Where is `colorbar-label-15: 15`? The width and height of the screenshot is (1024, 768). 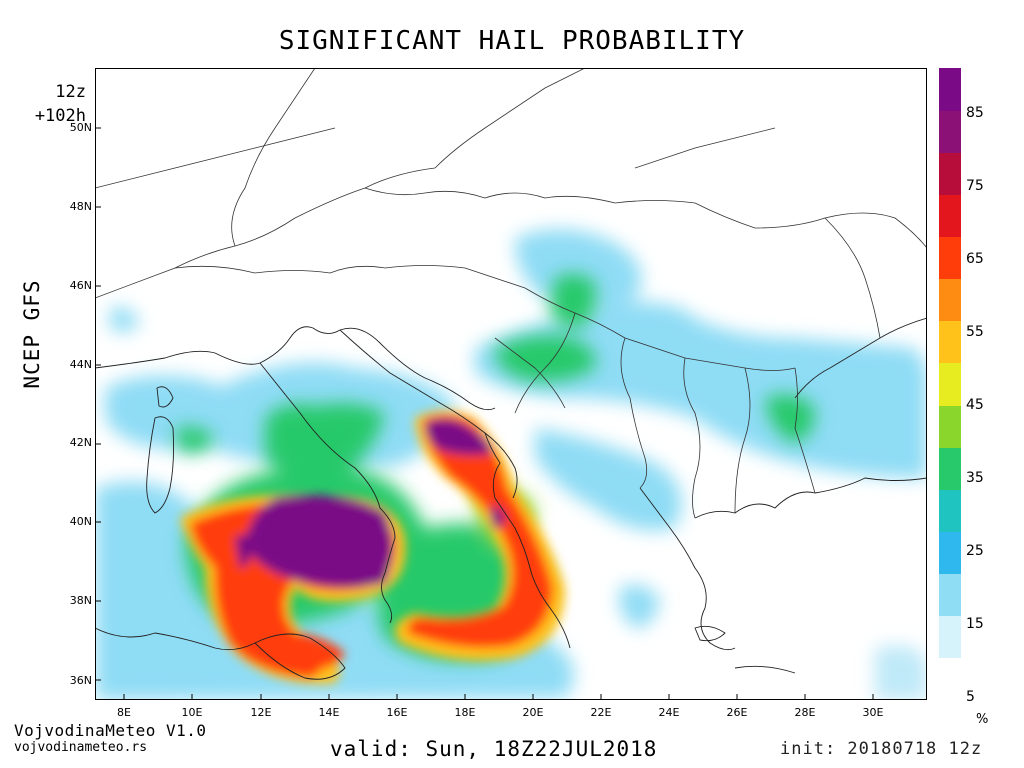 colorbar-label-15: 15 is located at coordinates (975, 624).